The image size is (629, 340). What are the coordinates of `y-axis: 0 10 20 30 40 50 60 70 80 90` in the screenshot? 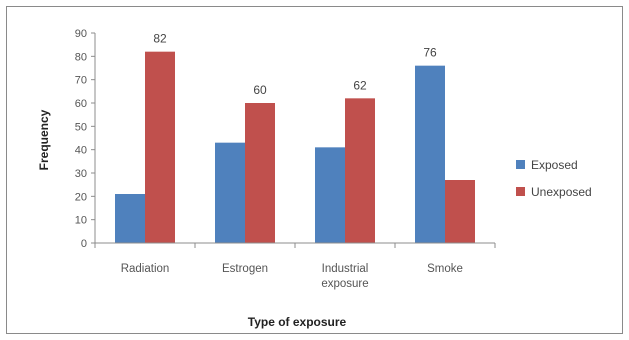 It's located at (85, 139).